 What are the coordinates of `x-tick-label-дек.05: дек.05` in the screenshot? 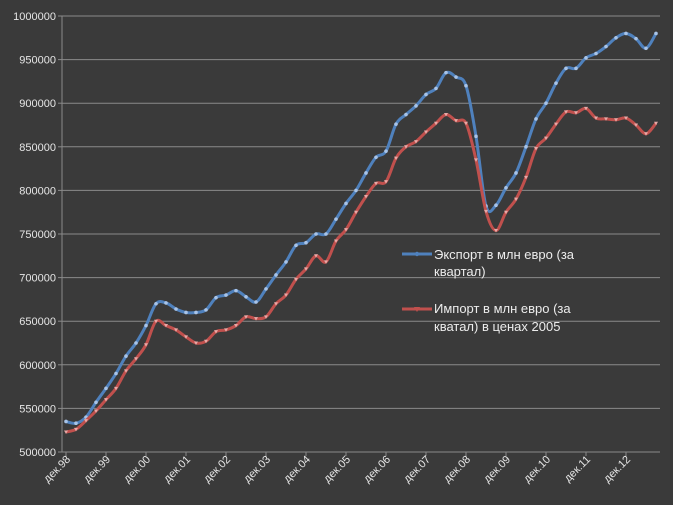 It's located at (338, 470).